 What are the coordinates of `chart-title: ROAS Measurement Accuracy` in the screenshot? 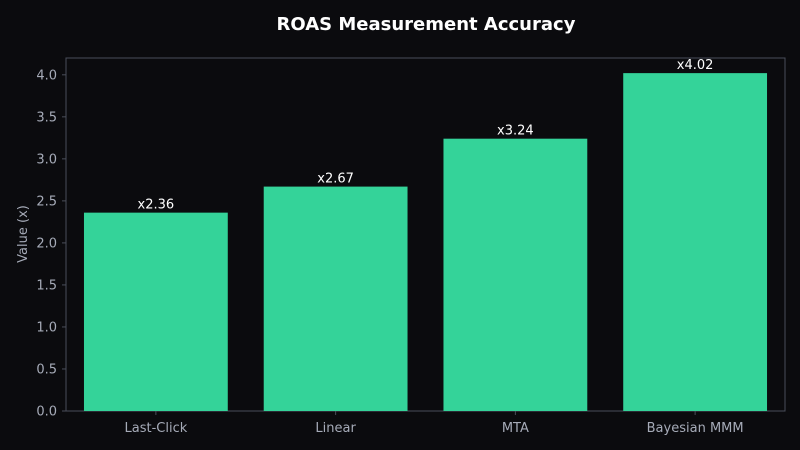 It's located at (426, 24).